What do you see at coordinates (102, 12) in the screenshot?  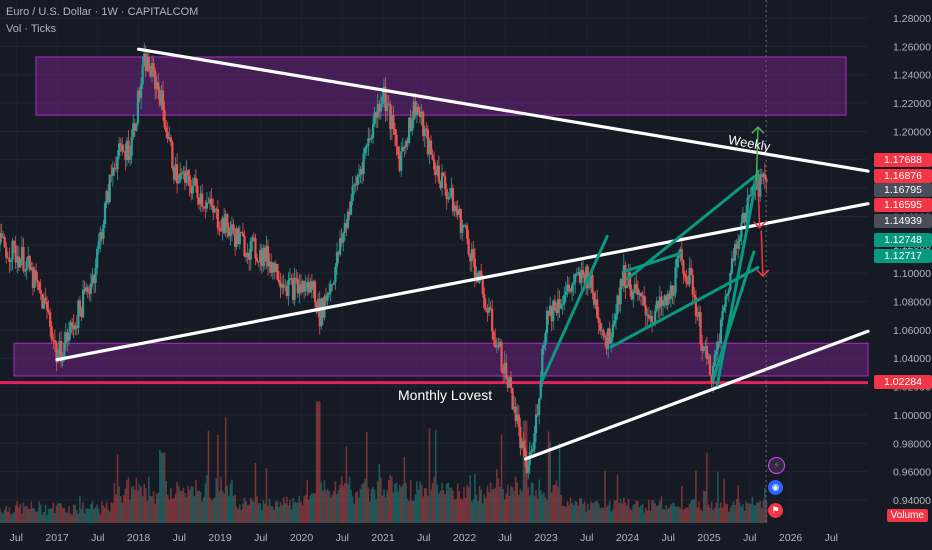 I see `symbol-title: Euro / U.S. Dollar · 1W · CAPITALCOM` at bounding box center [102, 12].